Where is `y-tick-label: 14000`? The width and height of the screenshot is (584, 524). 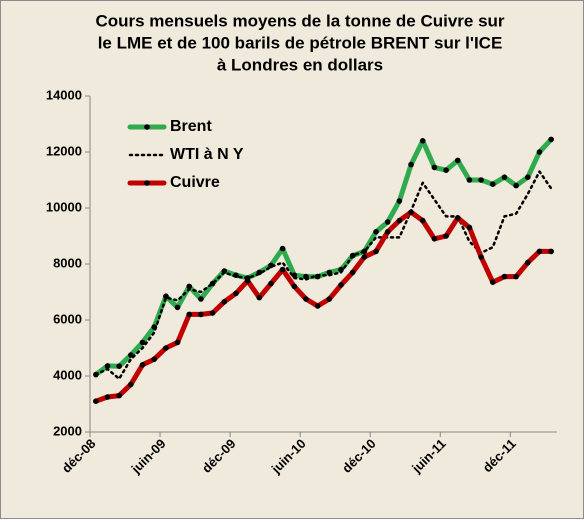 y-tick-label: 14000 is located at coordinates (64, 94).